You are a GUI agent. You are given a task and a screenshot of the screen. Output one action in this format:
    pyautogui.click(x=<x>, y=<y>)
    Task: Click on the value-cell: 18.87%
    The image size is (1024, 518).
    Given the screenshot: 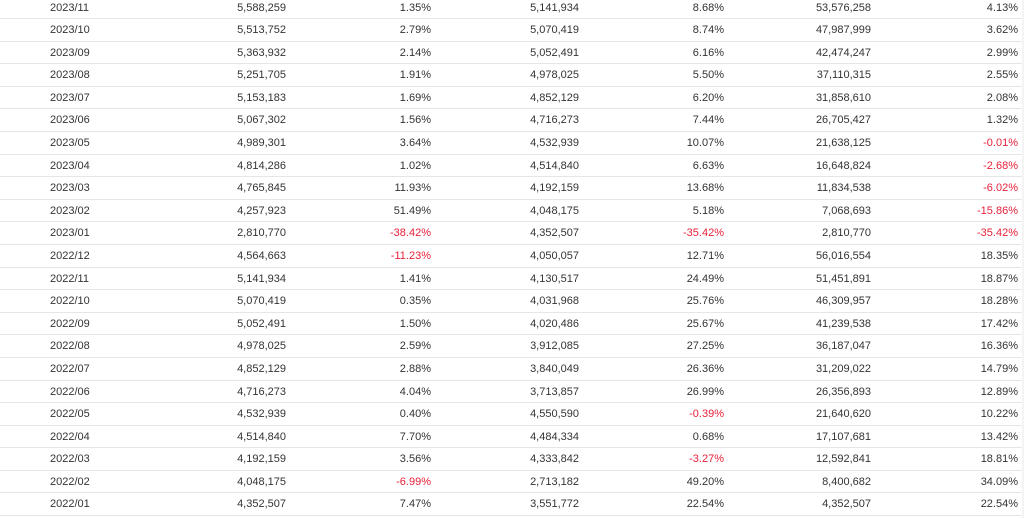 What is the action you would take?
    pyautogui.click(x=999, y=278)
    